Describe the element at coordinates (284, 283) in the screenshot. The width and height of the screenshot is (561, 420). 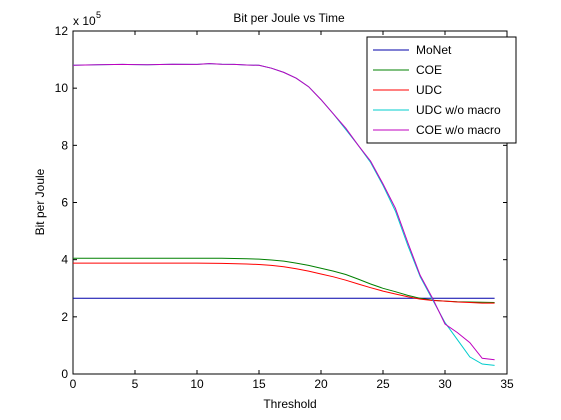
I see `series-line-udc` at that location.